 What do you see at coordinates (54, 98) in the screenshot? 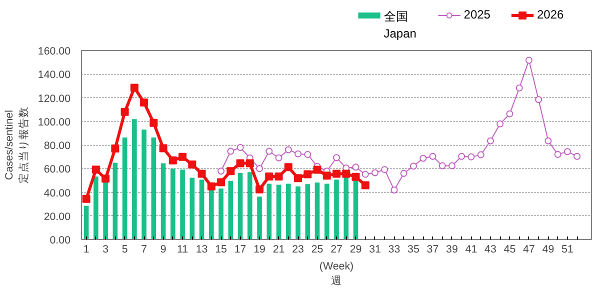
I see `y-tick-label: 120.00` at bounding box center [54, 98].